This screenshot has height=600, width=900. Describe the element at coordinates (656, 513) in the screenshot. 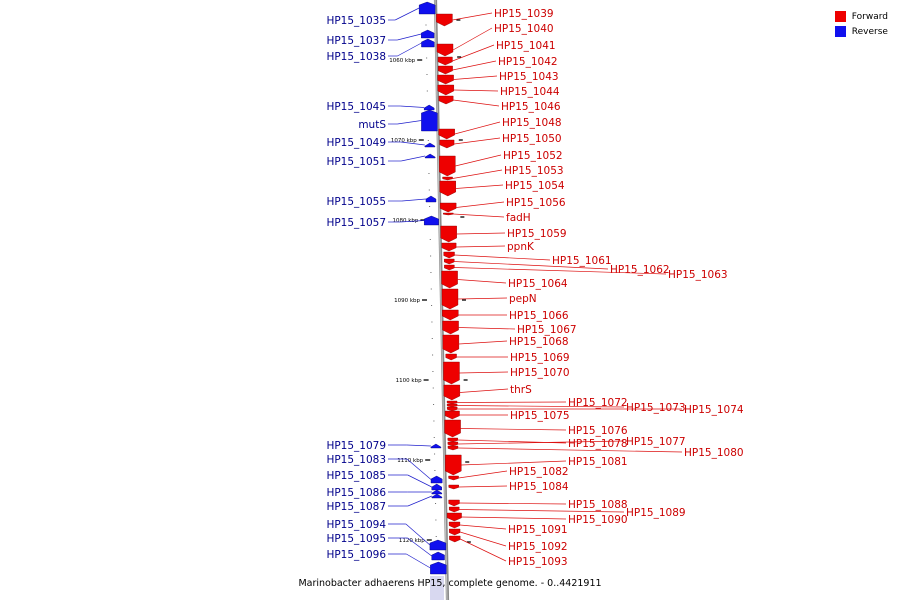

I see `forward-gene-label: HP15_1089` at that location.